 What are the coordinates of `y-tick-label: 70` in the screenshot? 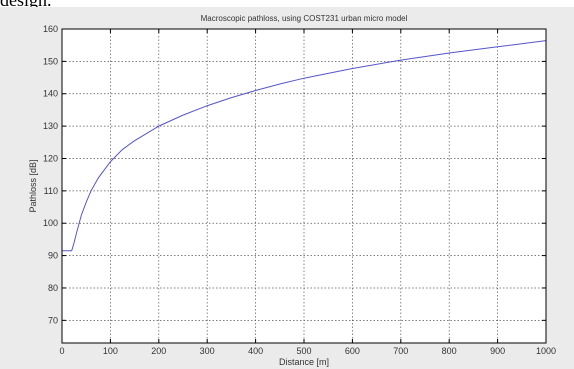 It's located at (53, 320).